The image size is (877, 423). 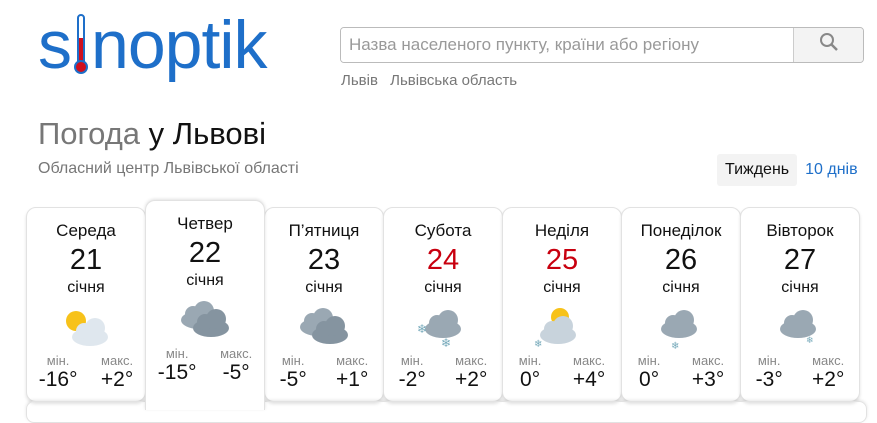 What do you see at coordinates (152, 45) in the screenshot?
I see `logo: s noptik` at bounding box center [152, 45].